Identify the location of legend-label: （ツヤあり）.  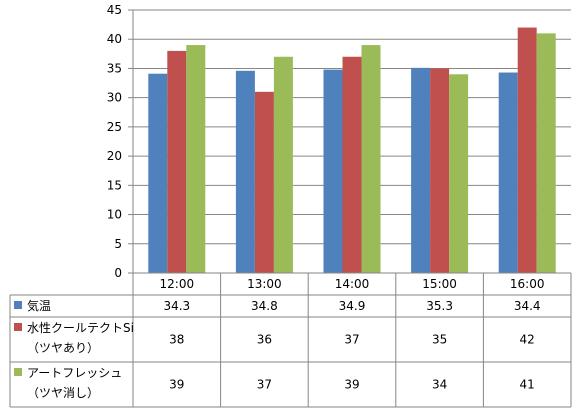
(63, 348).